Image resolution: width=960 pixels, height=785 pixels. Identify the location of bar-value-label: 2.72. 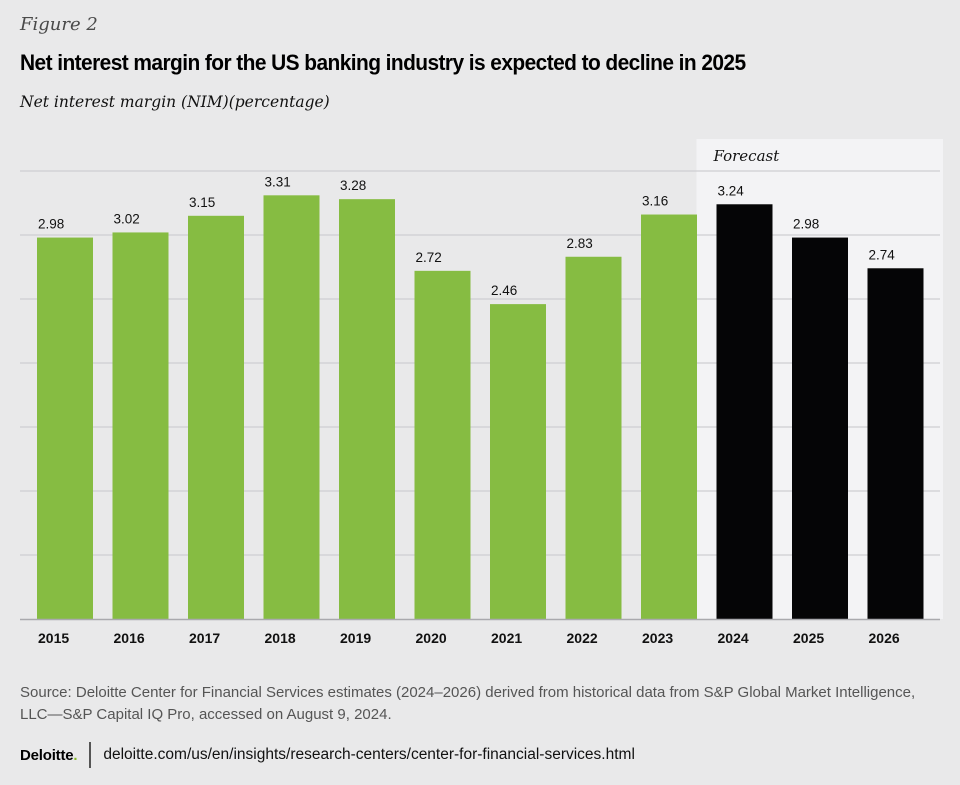
(429, 257).